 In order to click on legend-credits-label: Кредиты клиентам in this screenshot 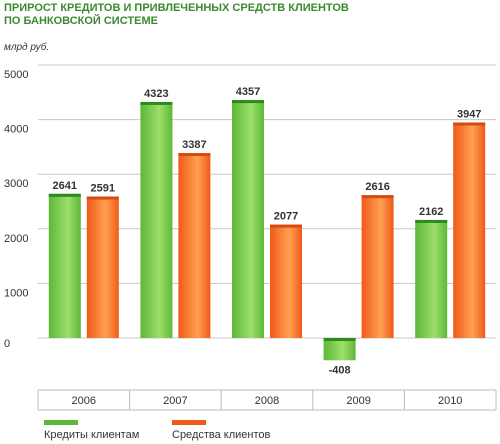, I will do `click(91, 435)`.